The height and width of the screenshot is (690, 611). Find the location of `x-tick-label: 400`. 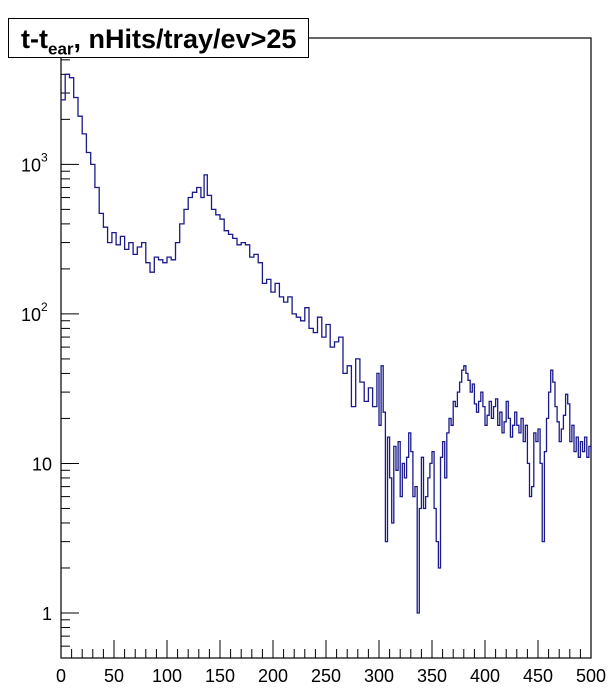

x-tick-label: 400 is located at coordinates (485, 676).